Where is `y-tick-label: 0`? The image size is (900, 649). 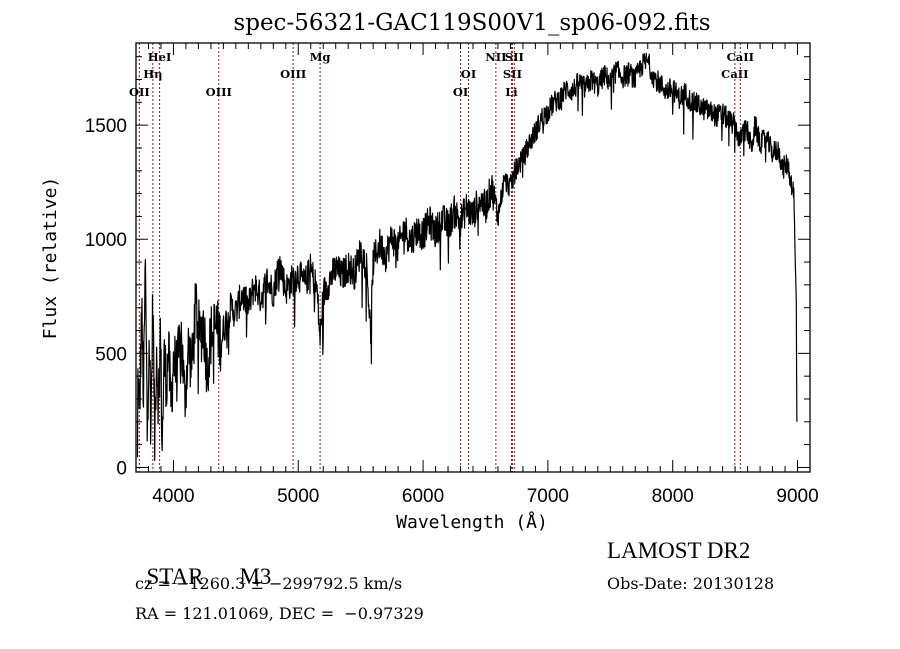
y-tick-label: 0 is located at coordinates (121, 468).